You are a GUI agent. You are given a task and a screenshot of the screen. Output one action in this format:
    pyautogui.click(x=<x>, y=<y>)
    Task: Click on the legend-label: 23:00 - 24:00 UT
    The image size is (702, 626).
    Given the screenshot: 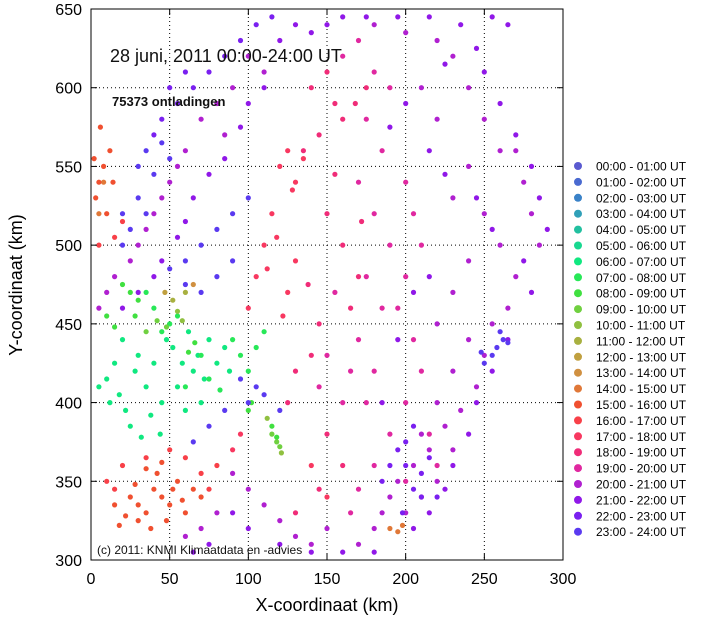 What is the action you would take?
    pyautogui.click(x=641, y=532)
    